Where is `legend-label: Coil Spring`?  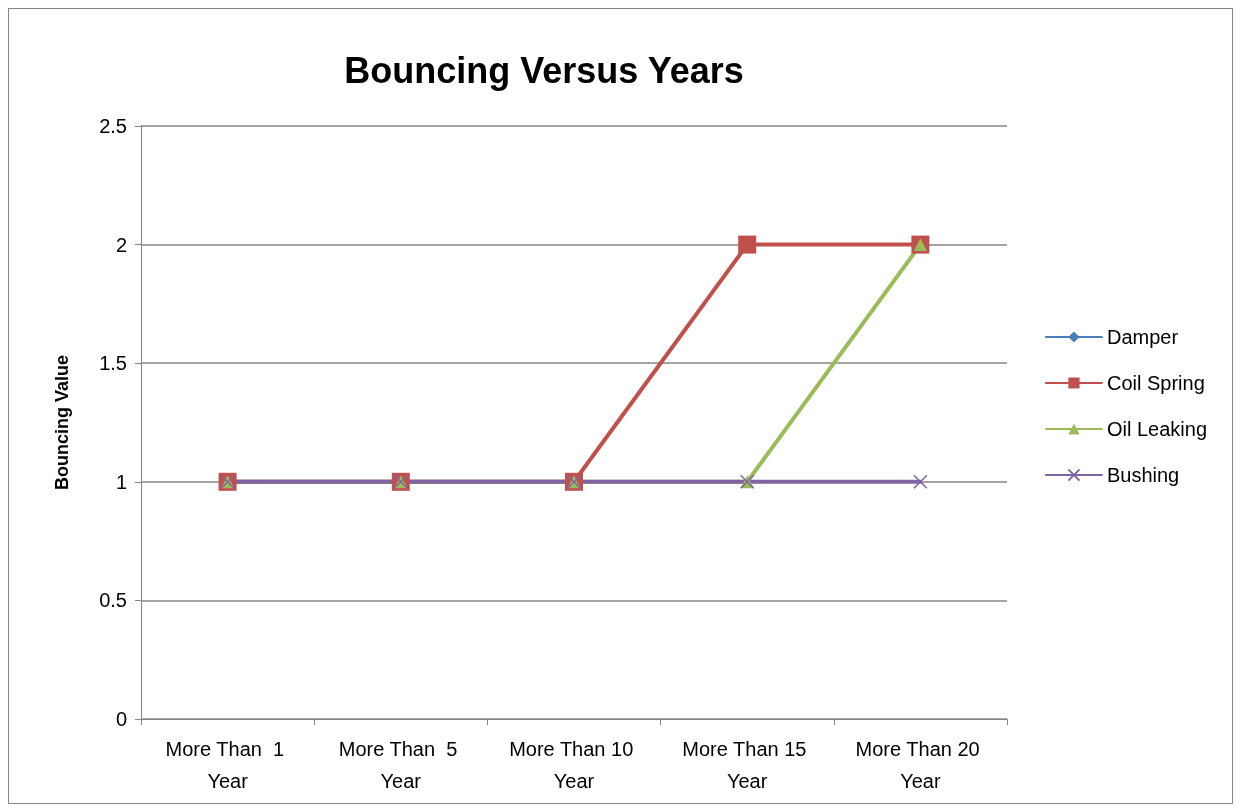 legend-label: Coil Spring is located at coordinates (1155, 383).